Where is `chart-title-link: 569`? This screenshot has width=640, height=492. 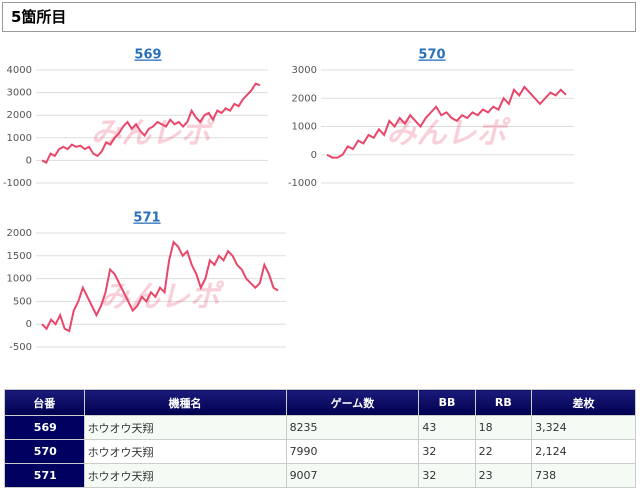 chart-title-link: 569 is located at coordinates (147, 55).